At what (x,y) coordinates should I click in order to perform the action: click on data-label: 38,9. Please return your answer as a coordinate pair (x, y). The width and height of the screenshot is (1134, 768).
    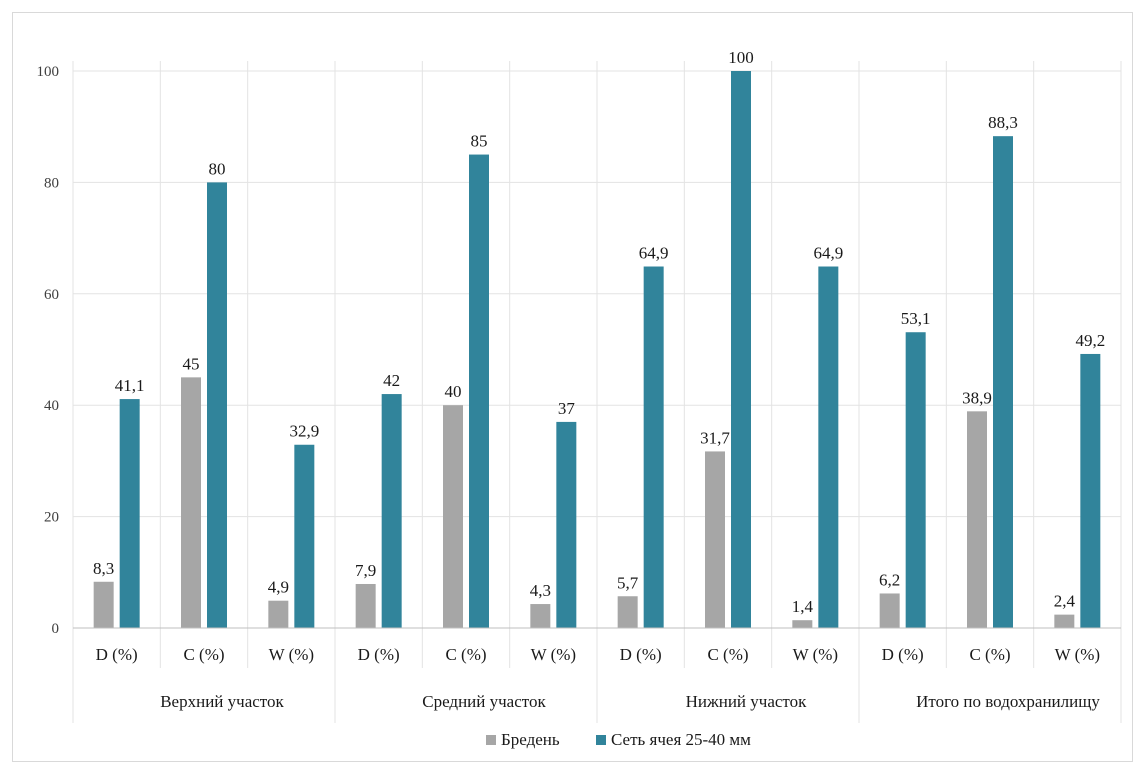
    Looking at the image, I should click on (977, 397).